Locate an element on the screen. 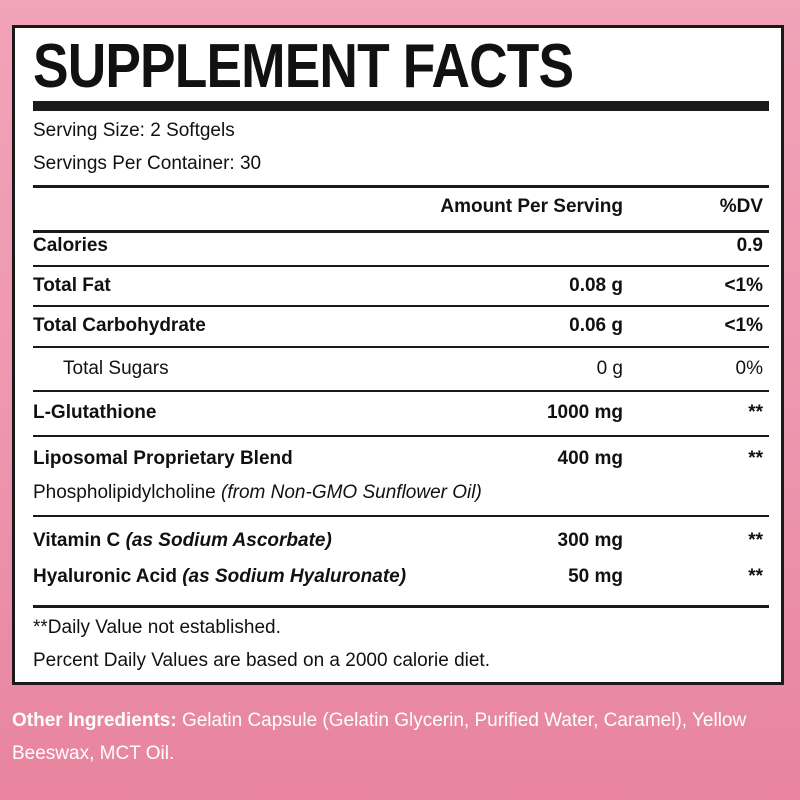 The height and width of the screenshot is (800, 800). nutrient-amount: 400 mg is located at coordinates (590, 458).